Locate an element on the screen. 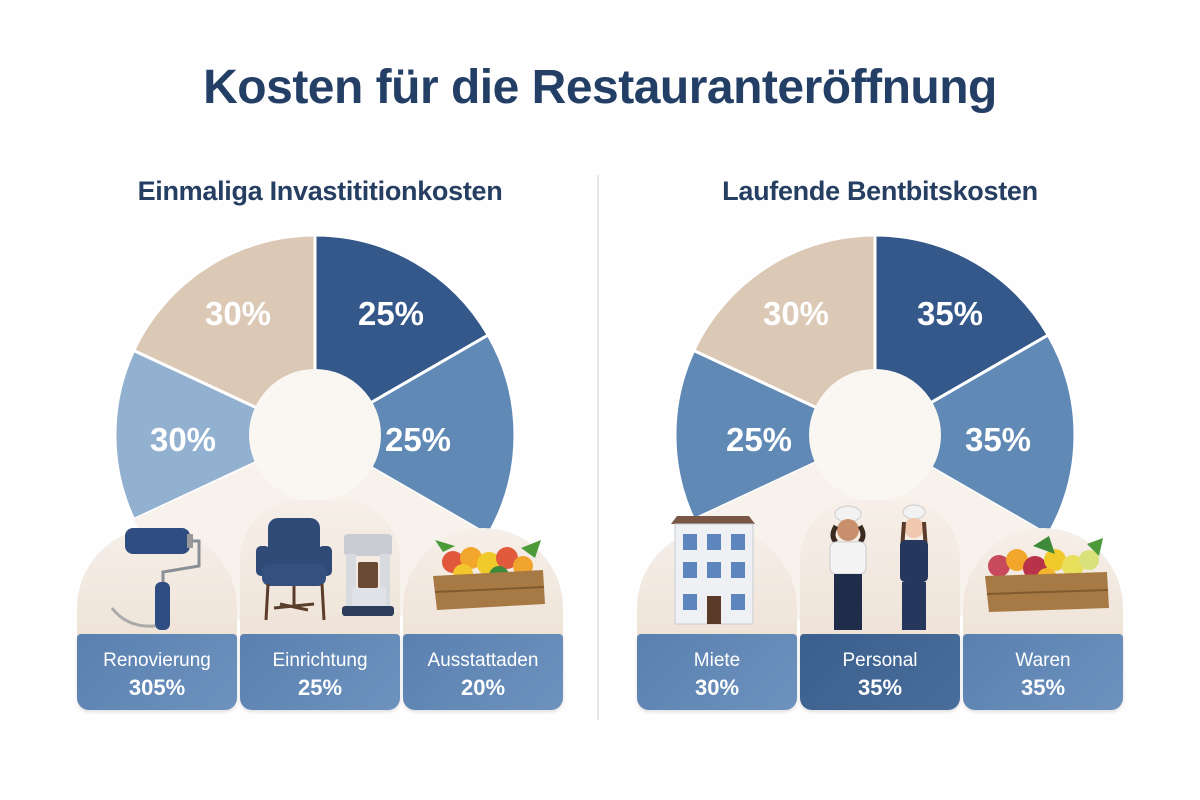 The height and width of the screenshot is (800, 1200). card-name: Renovierung is located at coordinates (157, 660).